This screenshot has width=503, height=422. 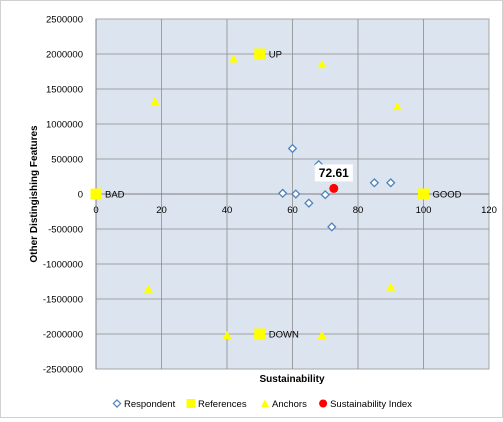 I want to click on y-tick-label: 2000000, so click(x=64, y=55).